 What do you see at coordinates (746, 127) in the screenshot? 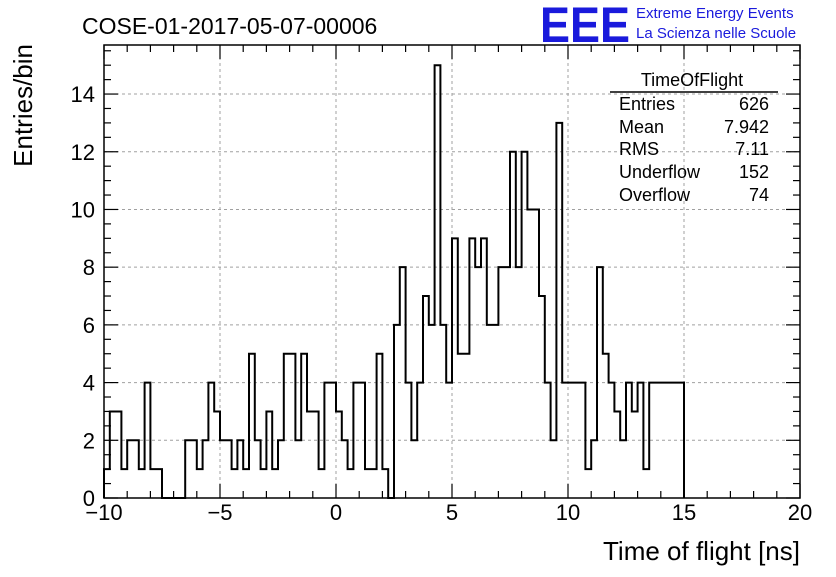
I see `stats-value-mean: 7.942` at bounding box center [746, 127].